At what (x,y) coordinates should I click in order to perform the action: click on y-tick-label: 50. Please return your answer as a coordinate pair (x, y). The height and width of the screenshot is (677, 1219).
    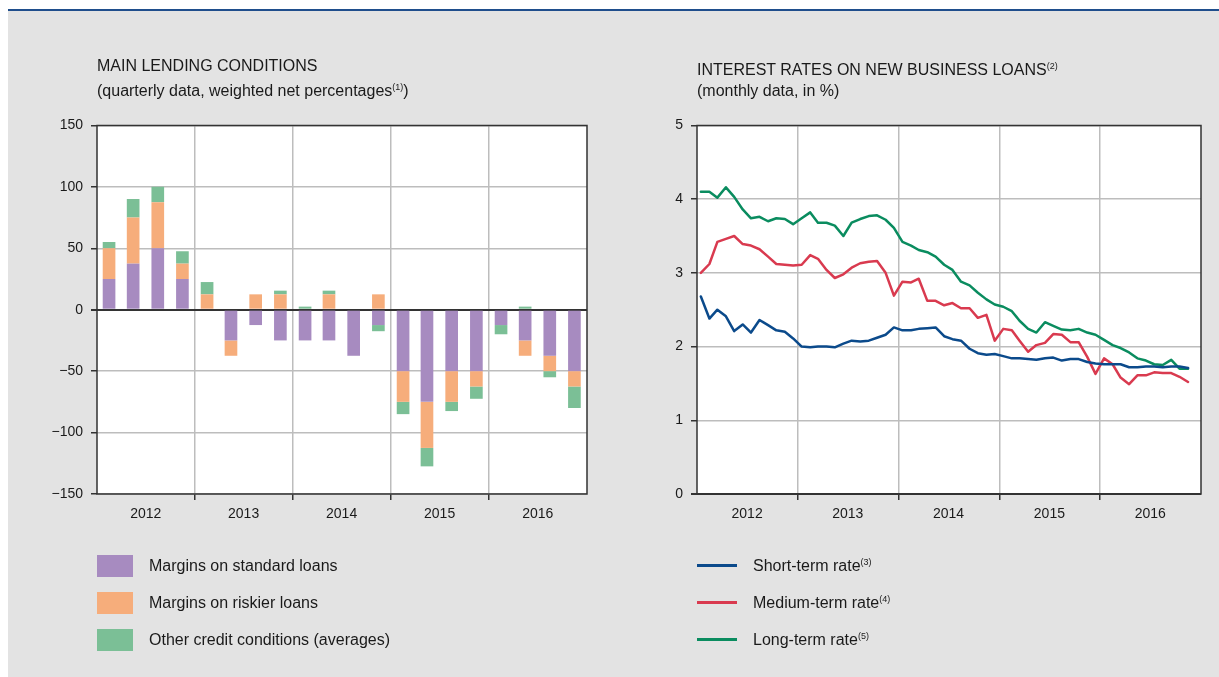
    Looking at the image, I should click on (75, 247).